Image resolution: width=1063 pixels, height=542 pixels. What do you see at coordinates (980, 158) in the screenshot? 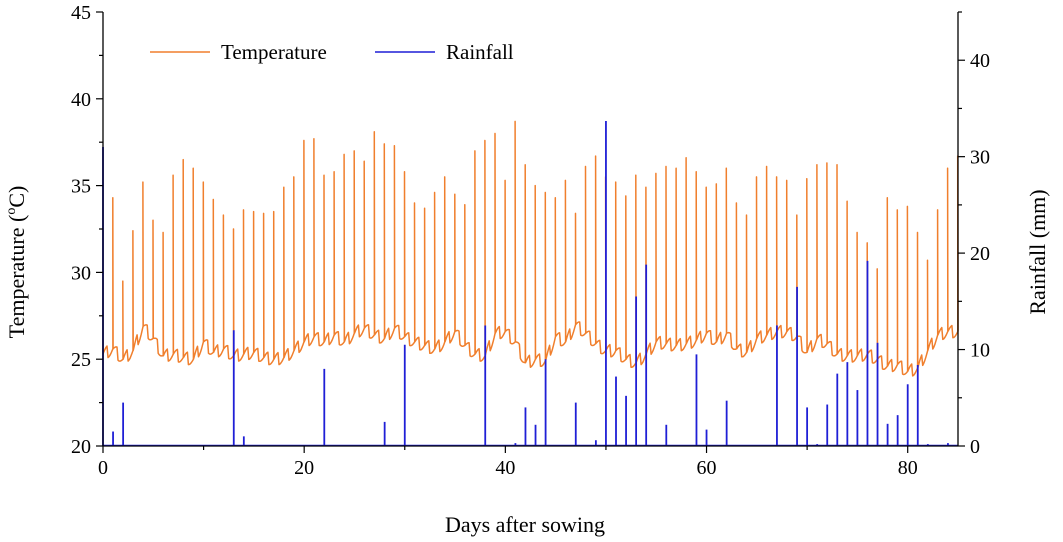
I see `y-right-tick-label: 30` at bounding box center [980, 158].